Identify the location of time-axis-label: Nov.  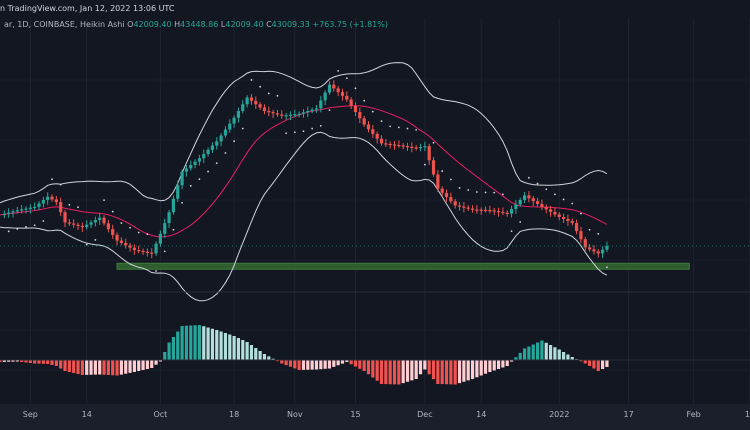
(295, 414).